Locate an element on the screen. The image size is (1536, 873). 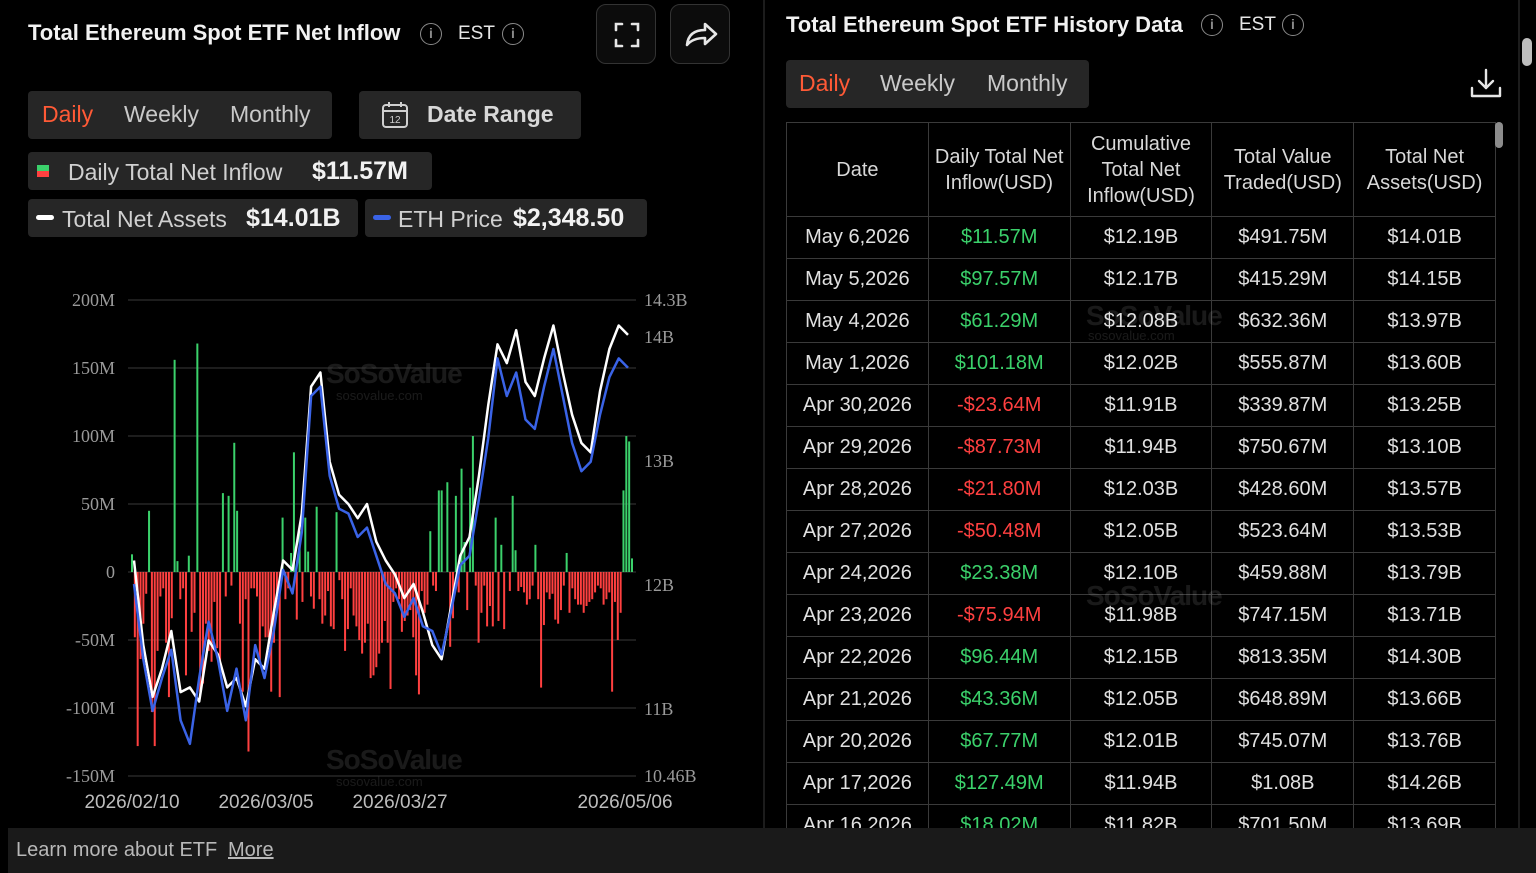
cell-date: May 6,2026 is located at coordinates (857, 237).